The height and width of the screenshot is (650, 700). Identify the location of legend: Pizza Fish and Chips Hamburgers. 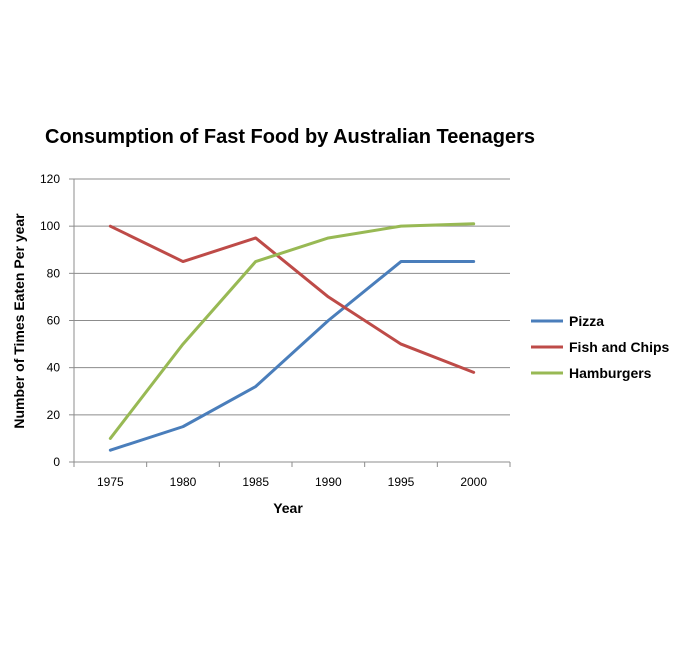
(600, 347).